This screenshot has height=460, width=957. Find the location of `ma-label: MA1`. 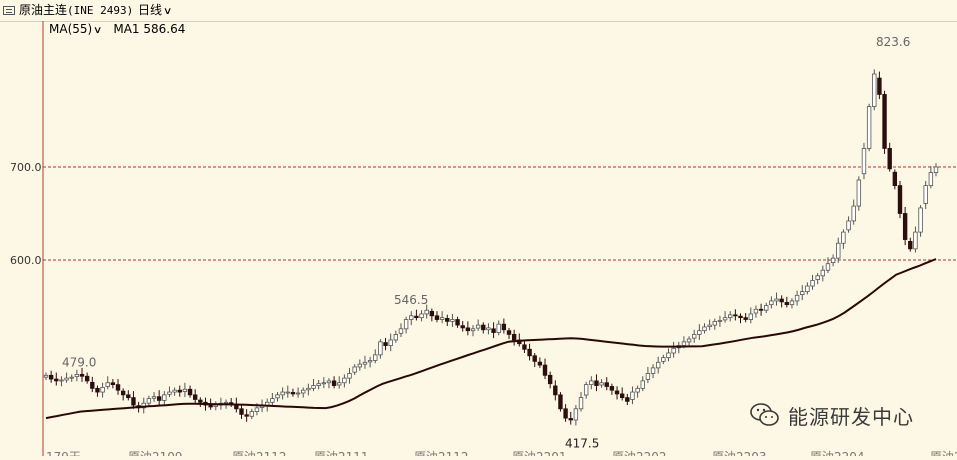

ma-label: MA1 is located at coordinates (126, 29).